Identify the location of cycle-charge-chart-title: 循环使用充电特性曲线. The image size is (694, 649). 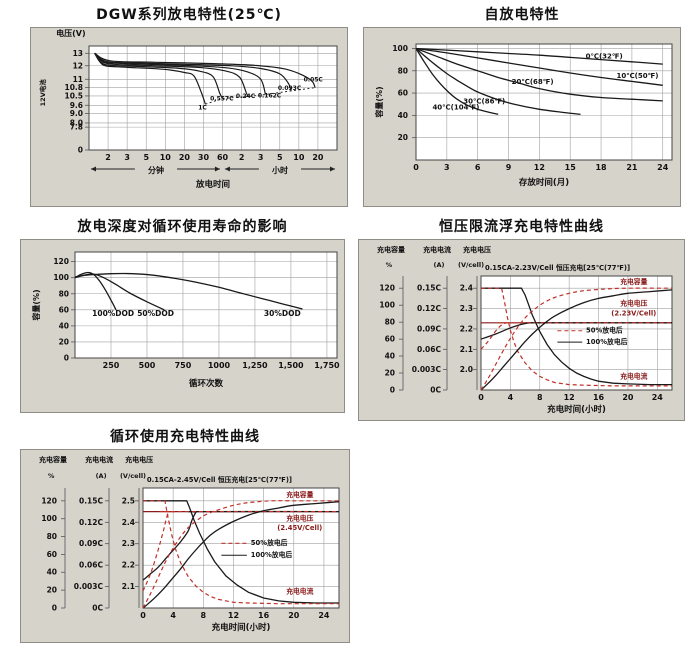
(185, 437).